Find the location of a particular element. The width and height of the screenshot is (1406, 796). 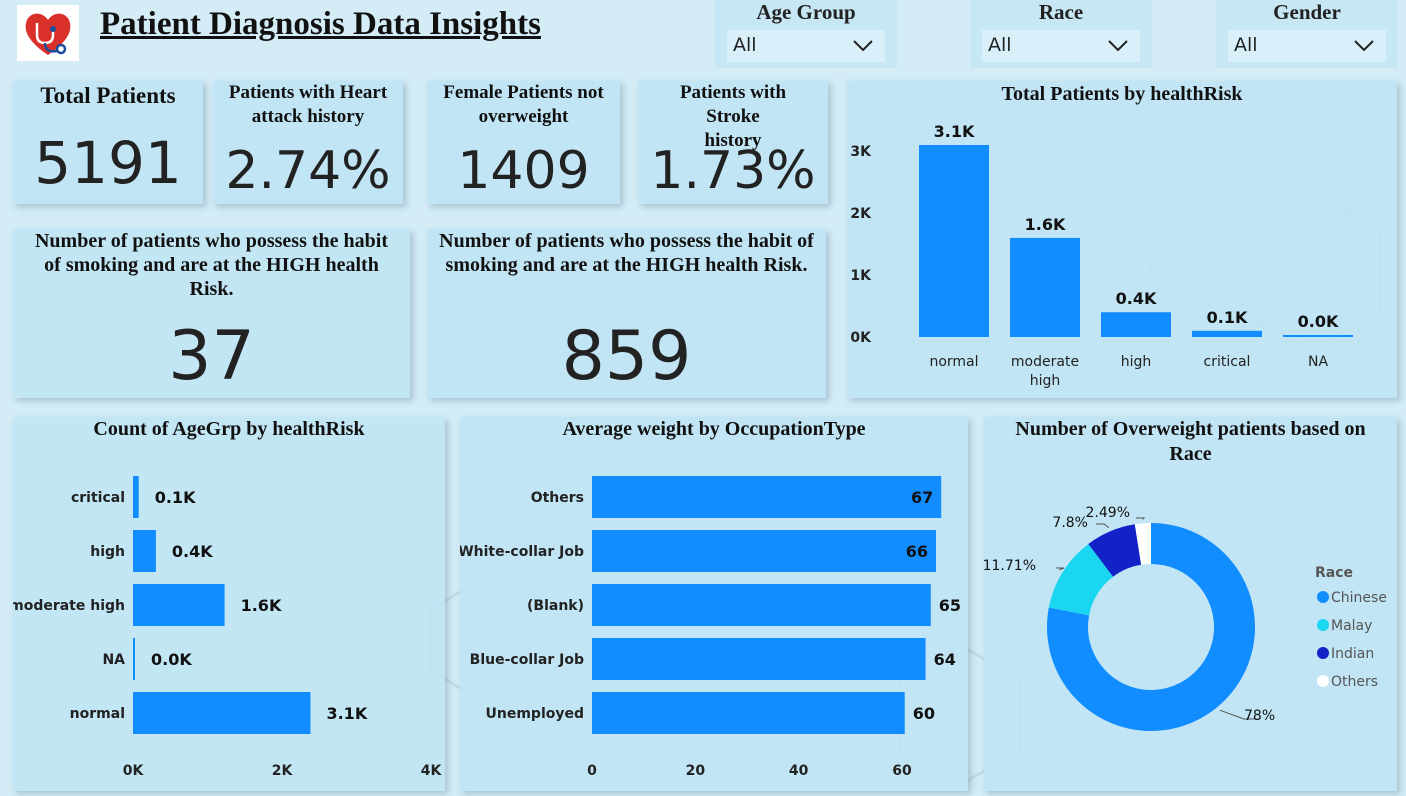

kpi-total-patients: Total Patients 5191 is located at coordinates (108, 142).